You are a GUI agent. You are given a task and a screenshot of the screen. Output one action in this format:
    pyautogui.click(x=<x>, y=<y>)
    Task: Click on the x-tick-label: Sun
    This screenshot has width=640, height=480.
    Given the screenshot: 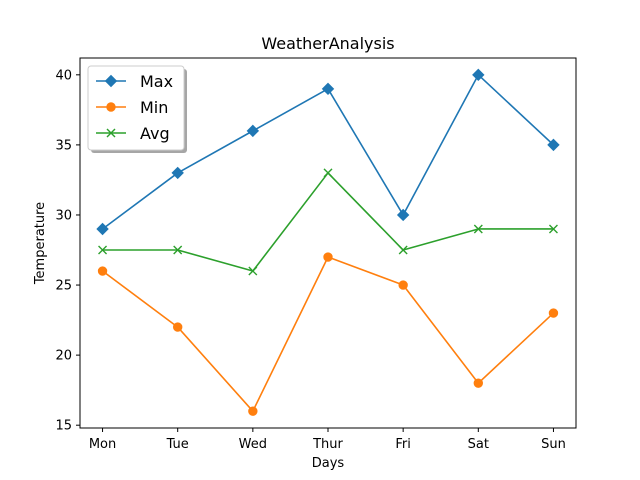 What is the action you would take?
    pyautogui.click(x=553, y=444)
    